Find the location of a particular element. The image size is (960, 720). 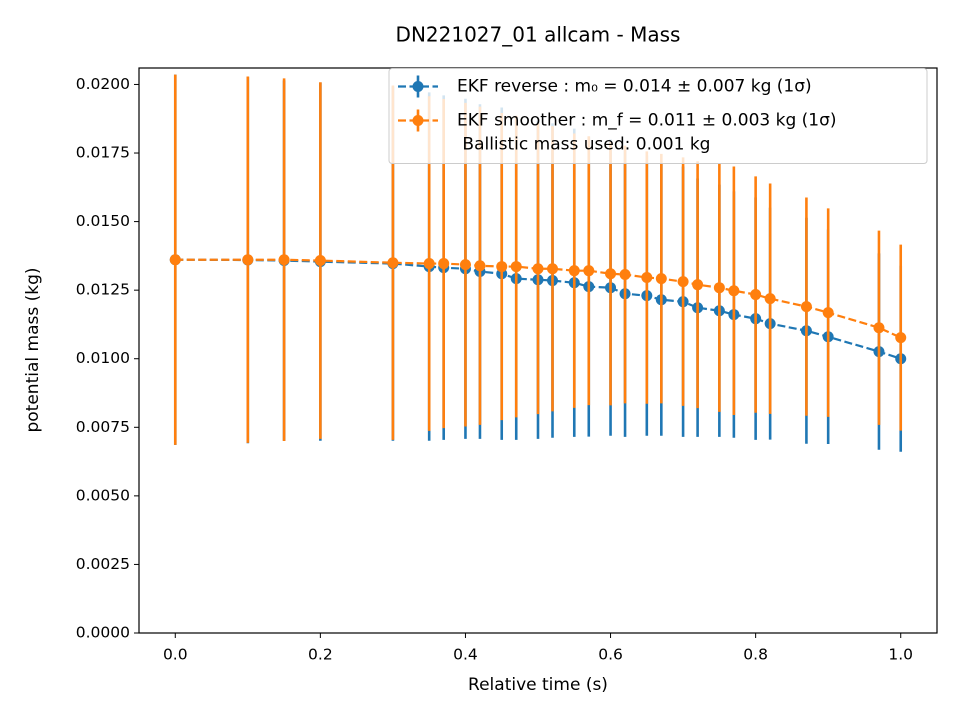

legend-label: EKF reverse : m₀ = 0.014 ± 0.007 kg (1σ) is located at coordinates (634, 87).